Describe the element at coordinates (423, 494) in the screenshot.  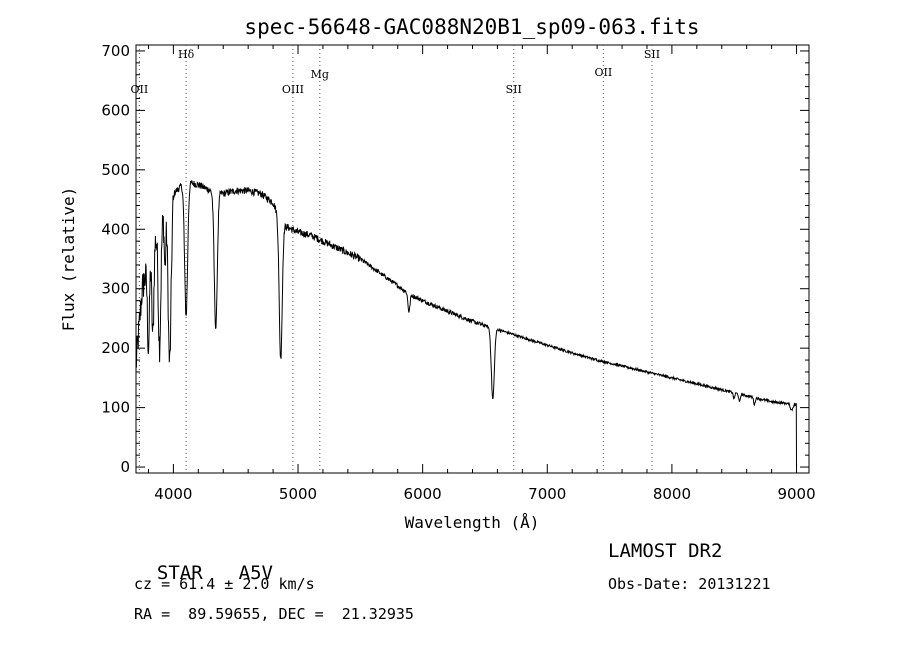
I see `x-tick-label: 6000` at that location.